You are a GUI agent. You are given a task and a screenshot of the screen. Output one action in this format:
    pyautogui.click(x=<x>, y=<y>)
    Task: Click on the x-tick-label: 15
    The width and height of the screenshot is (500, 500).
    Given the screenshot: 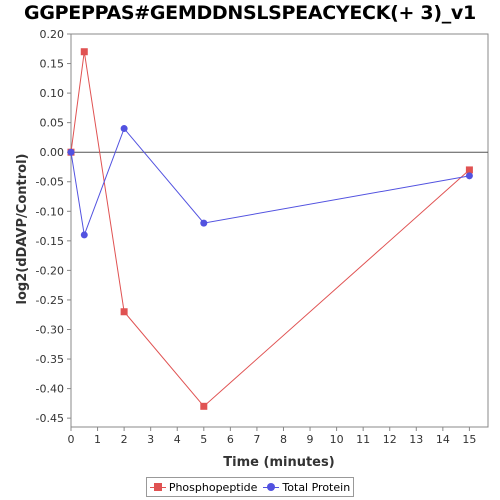 What is the action you would take?
    pyautogui.click(x=469, y=439)
    